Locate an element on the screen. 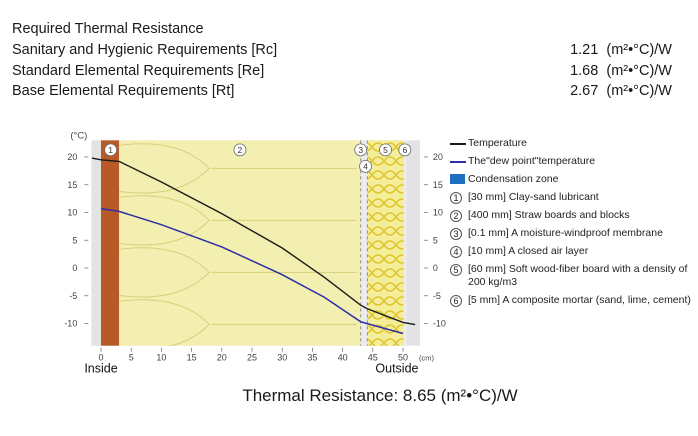  right-tick-label: 5 is located at coordinates (435, 240).